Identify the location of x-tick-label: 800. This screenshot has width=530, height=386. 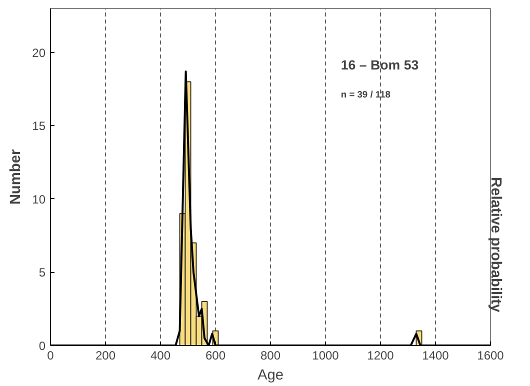
(270, 355).